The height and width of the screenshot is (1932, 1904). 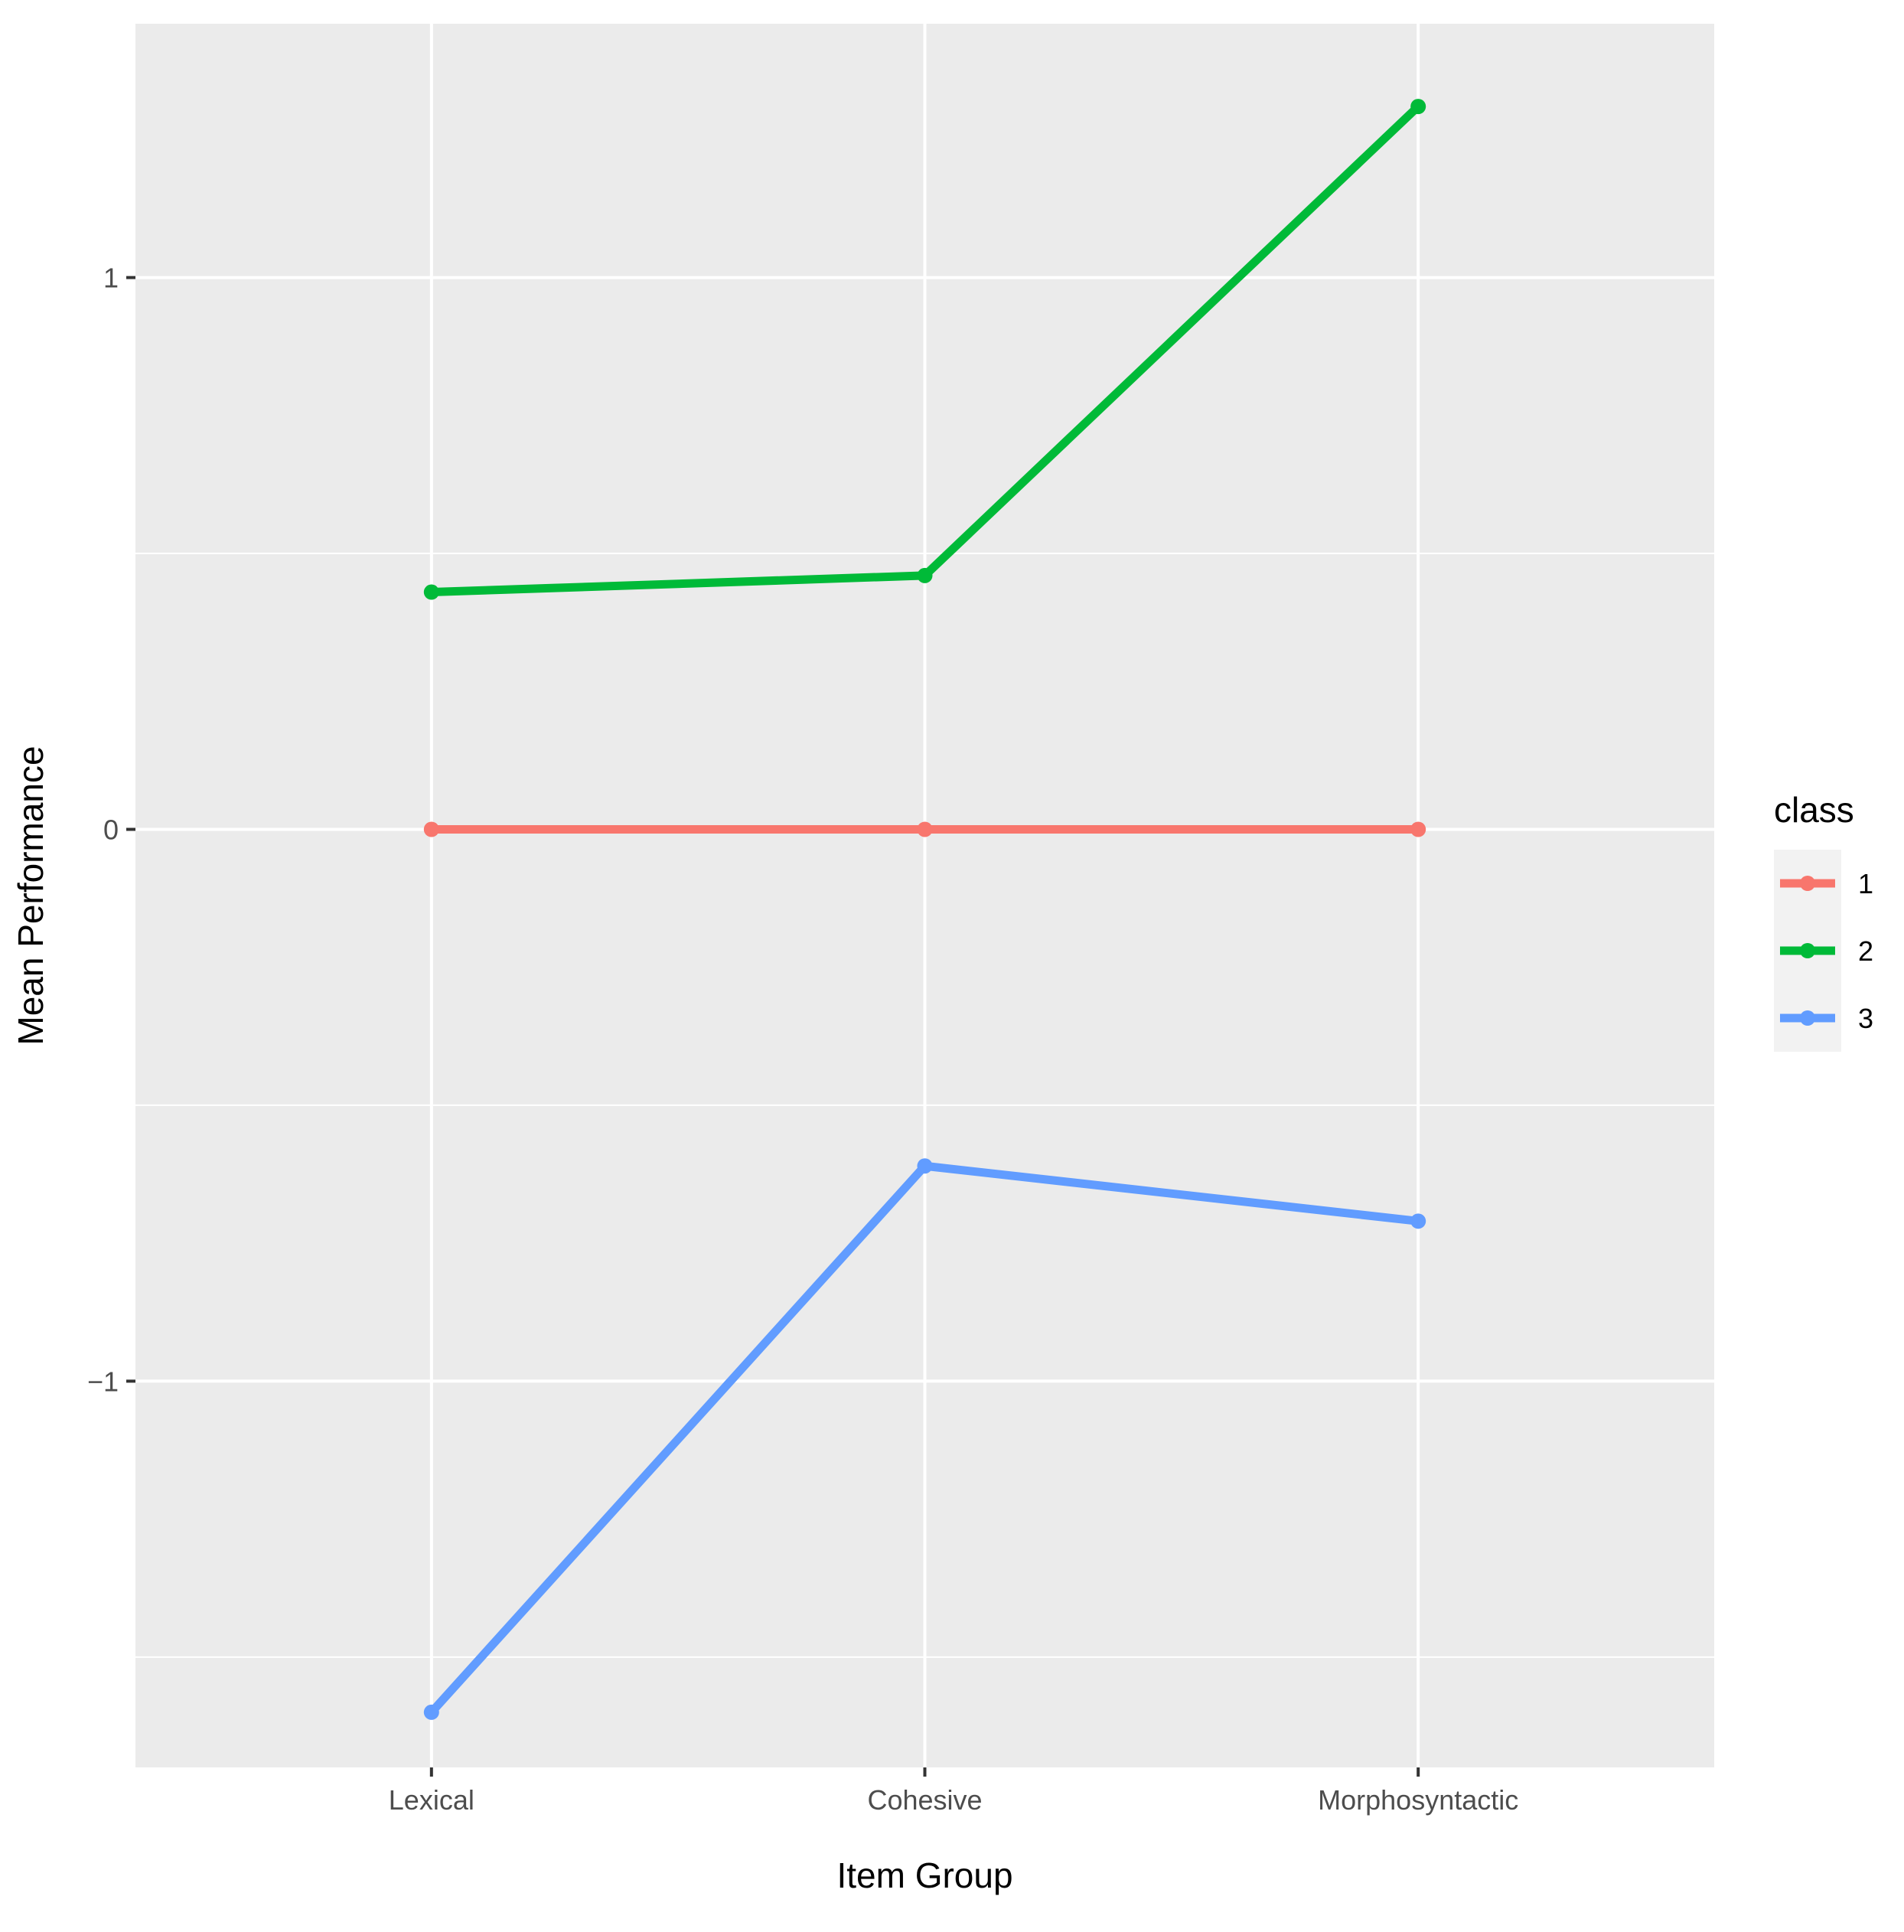 What do you see at coordinates (1418, 1800) in the screenshot?
I see `x-tick-label: Morphosyntactic` at bounding box center [1418, 1800].